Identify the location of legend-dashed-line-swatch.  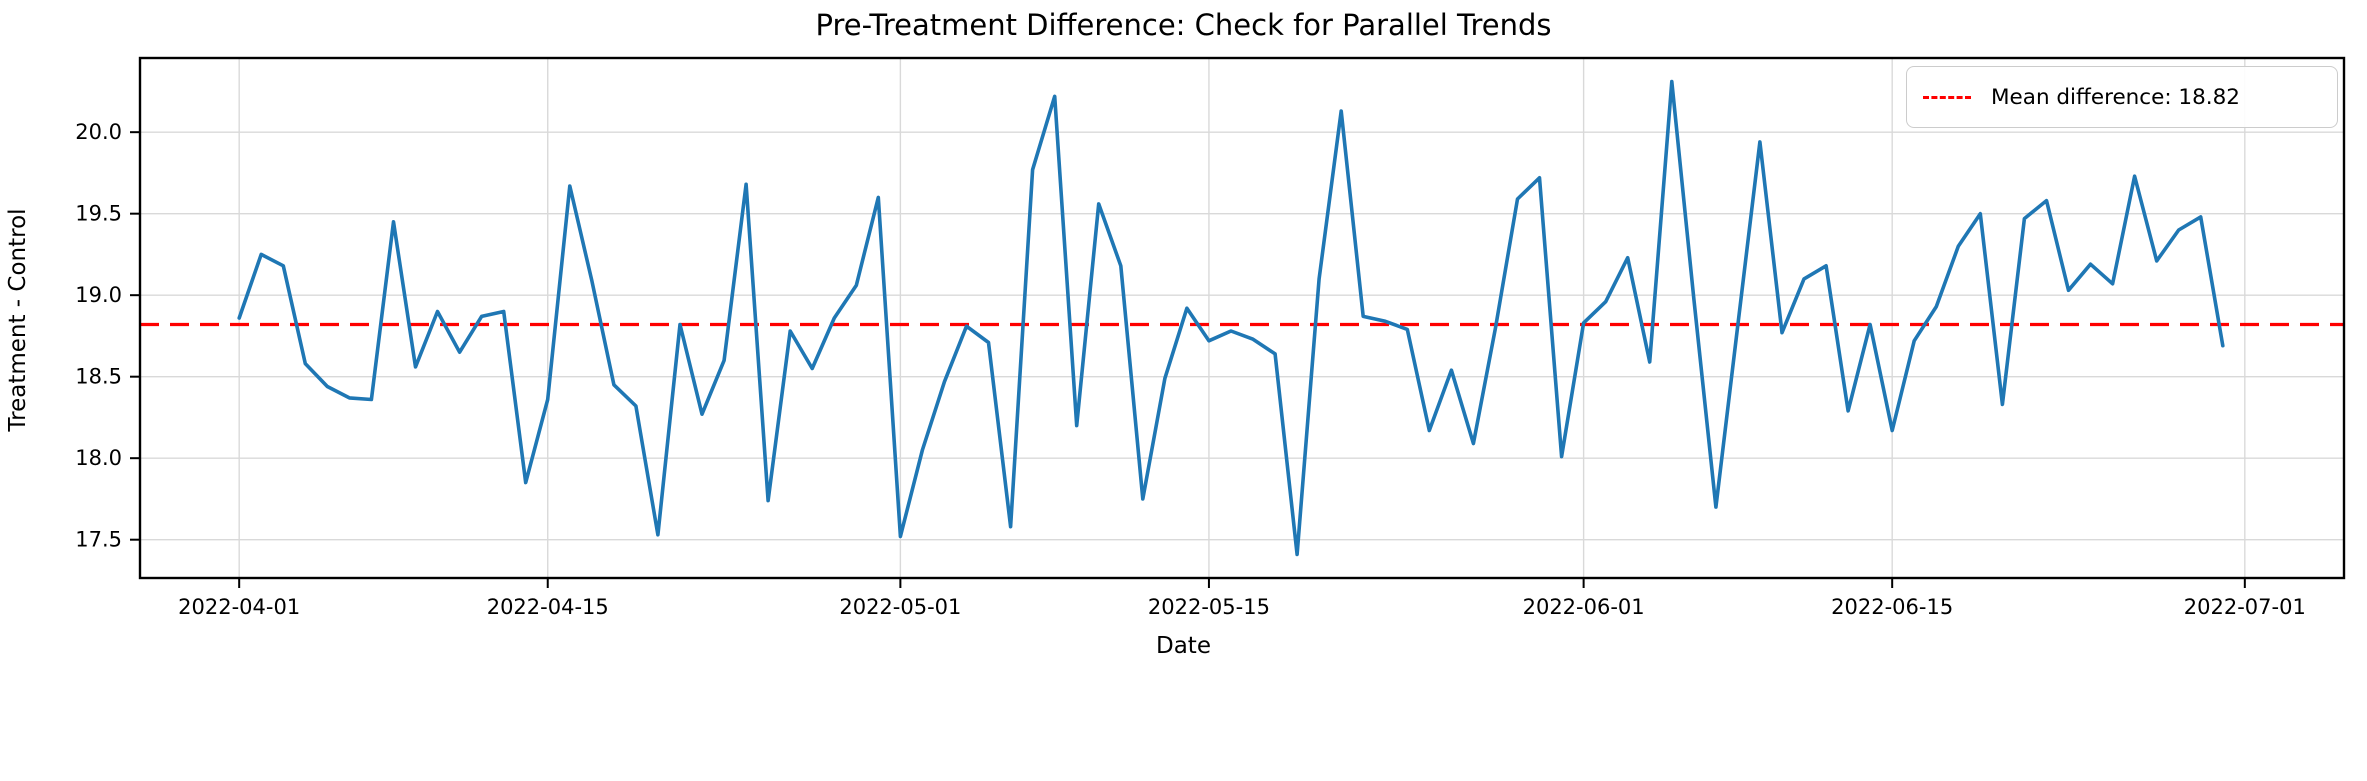
(1947, 97).